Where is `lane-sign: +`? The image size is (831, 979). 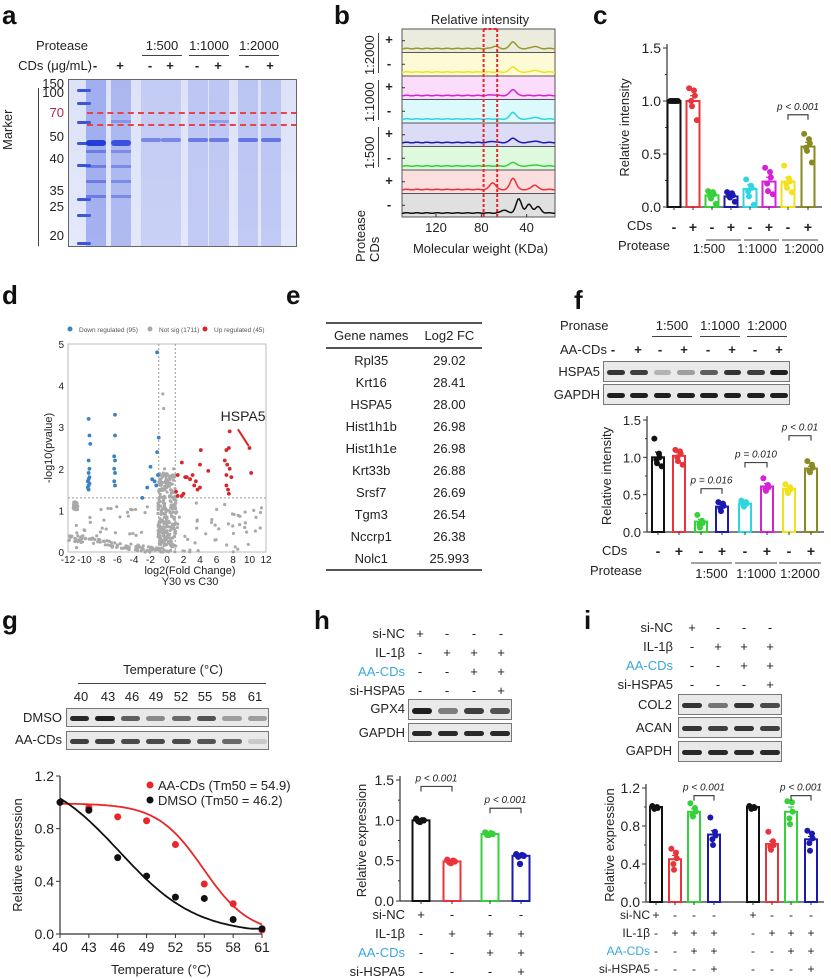 lane-sign: + is located at coordinates (120, 65).